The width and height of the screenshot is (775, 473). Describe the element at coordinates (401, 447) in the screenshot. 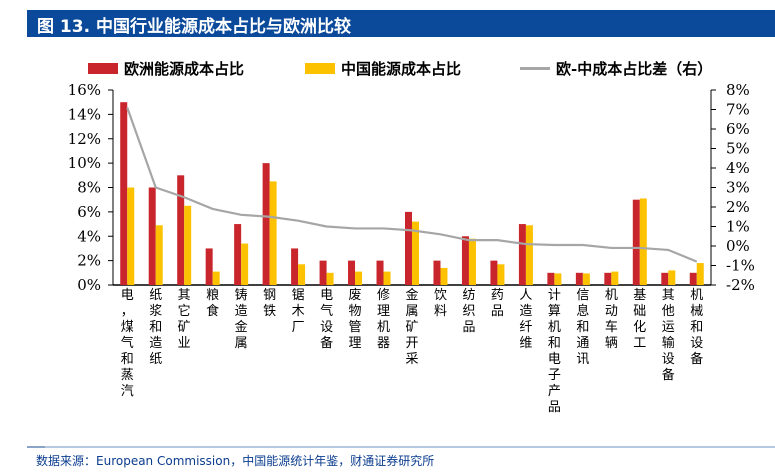

I see `footer-divider` at that location.